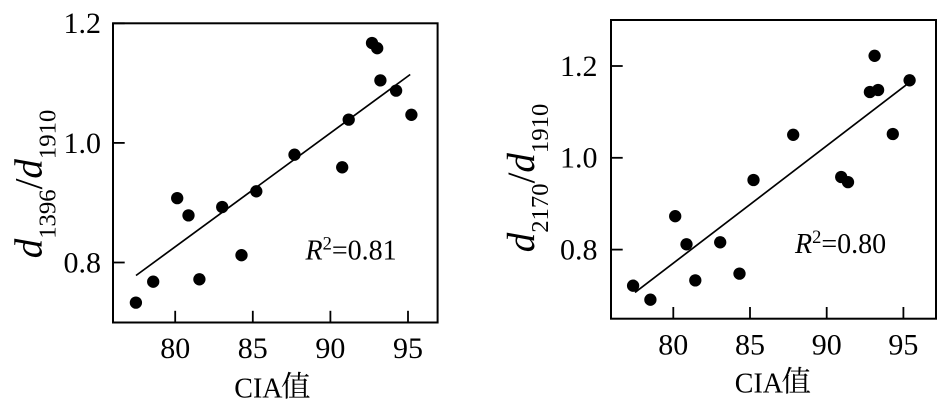 This screenshot has height=411, width=944. I want to click on svg-text: R2=0.80, so click(840, 244).